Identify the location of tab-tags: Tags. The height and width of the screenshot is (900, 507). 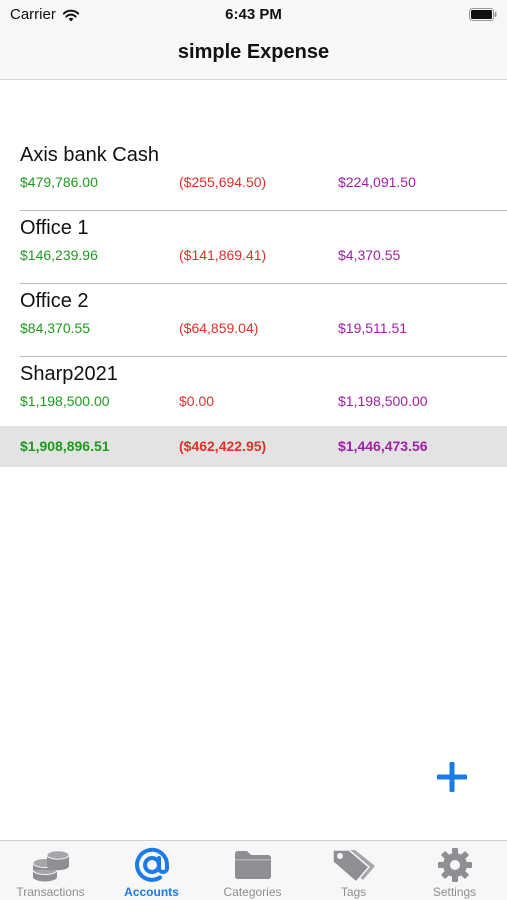
(353, 870).